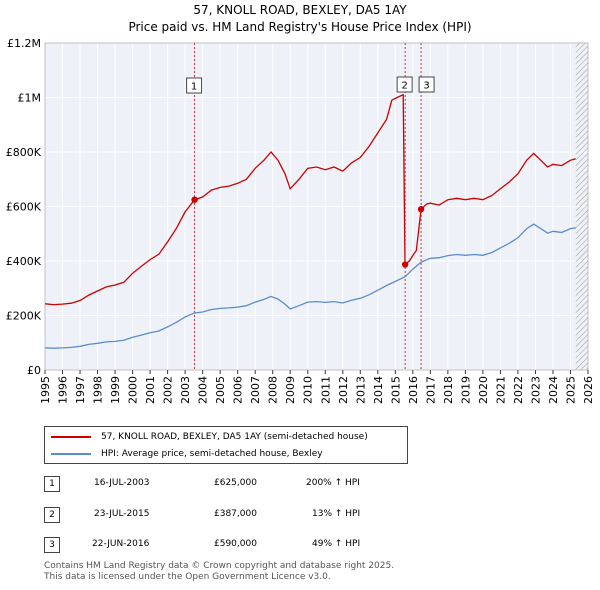 Image resolution: width=600 pixels, height=590 pixels. Describe the element at coordinates (185, 390) in the screenshot. I see `x-tick-label: 2003` at that location.